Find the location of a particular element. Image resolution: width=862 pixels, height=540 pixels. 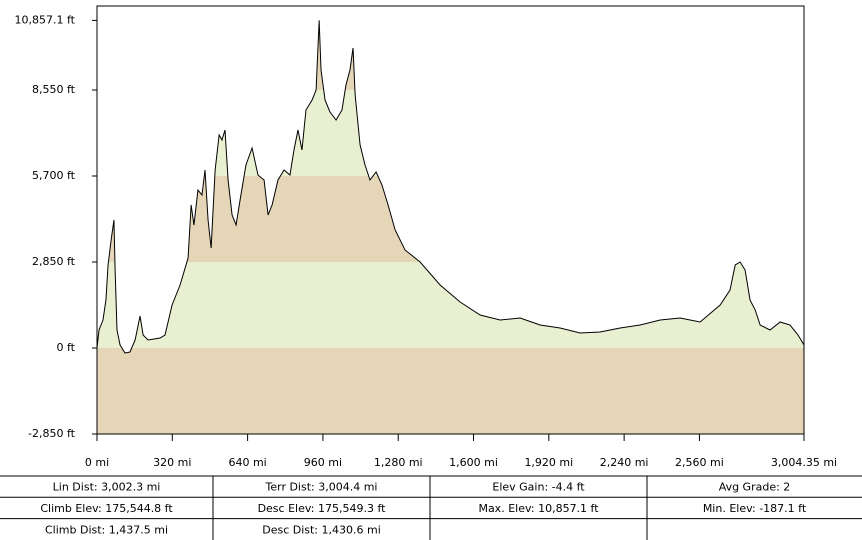

stats-cell: Terr Dist: 3,004.4 mi is located at coordinates (321, 487).